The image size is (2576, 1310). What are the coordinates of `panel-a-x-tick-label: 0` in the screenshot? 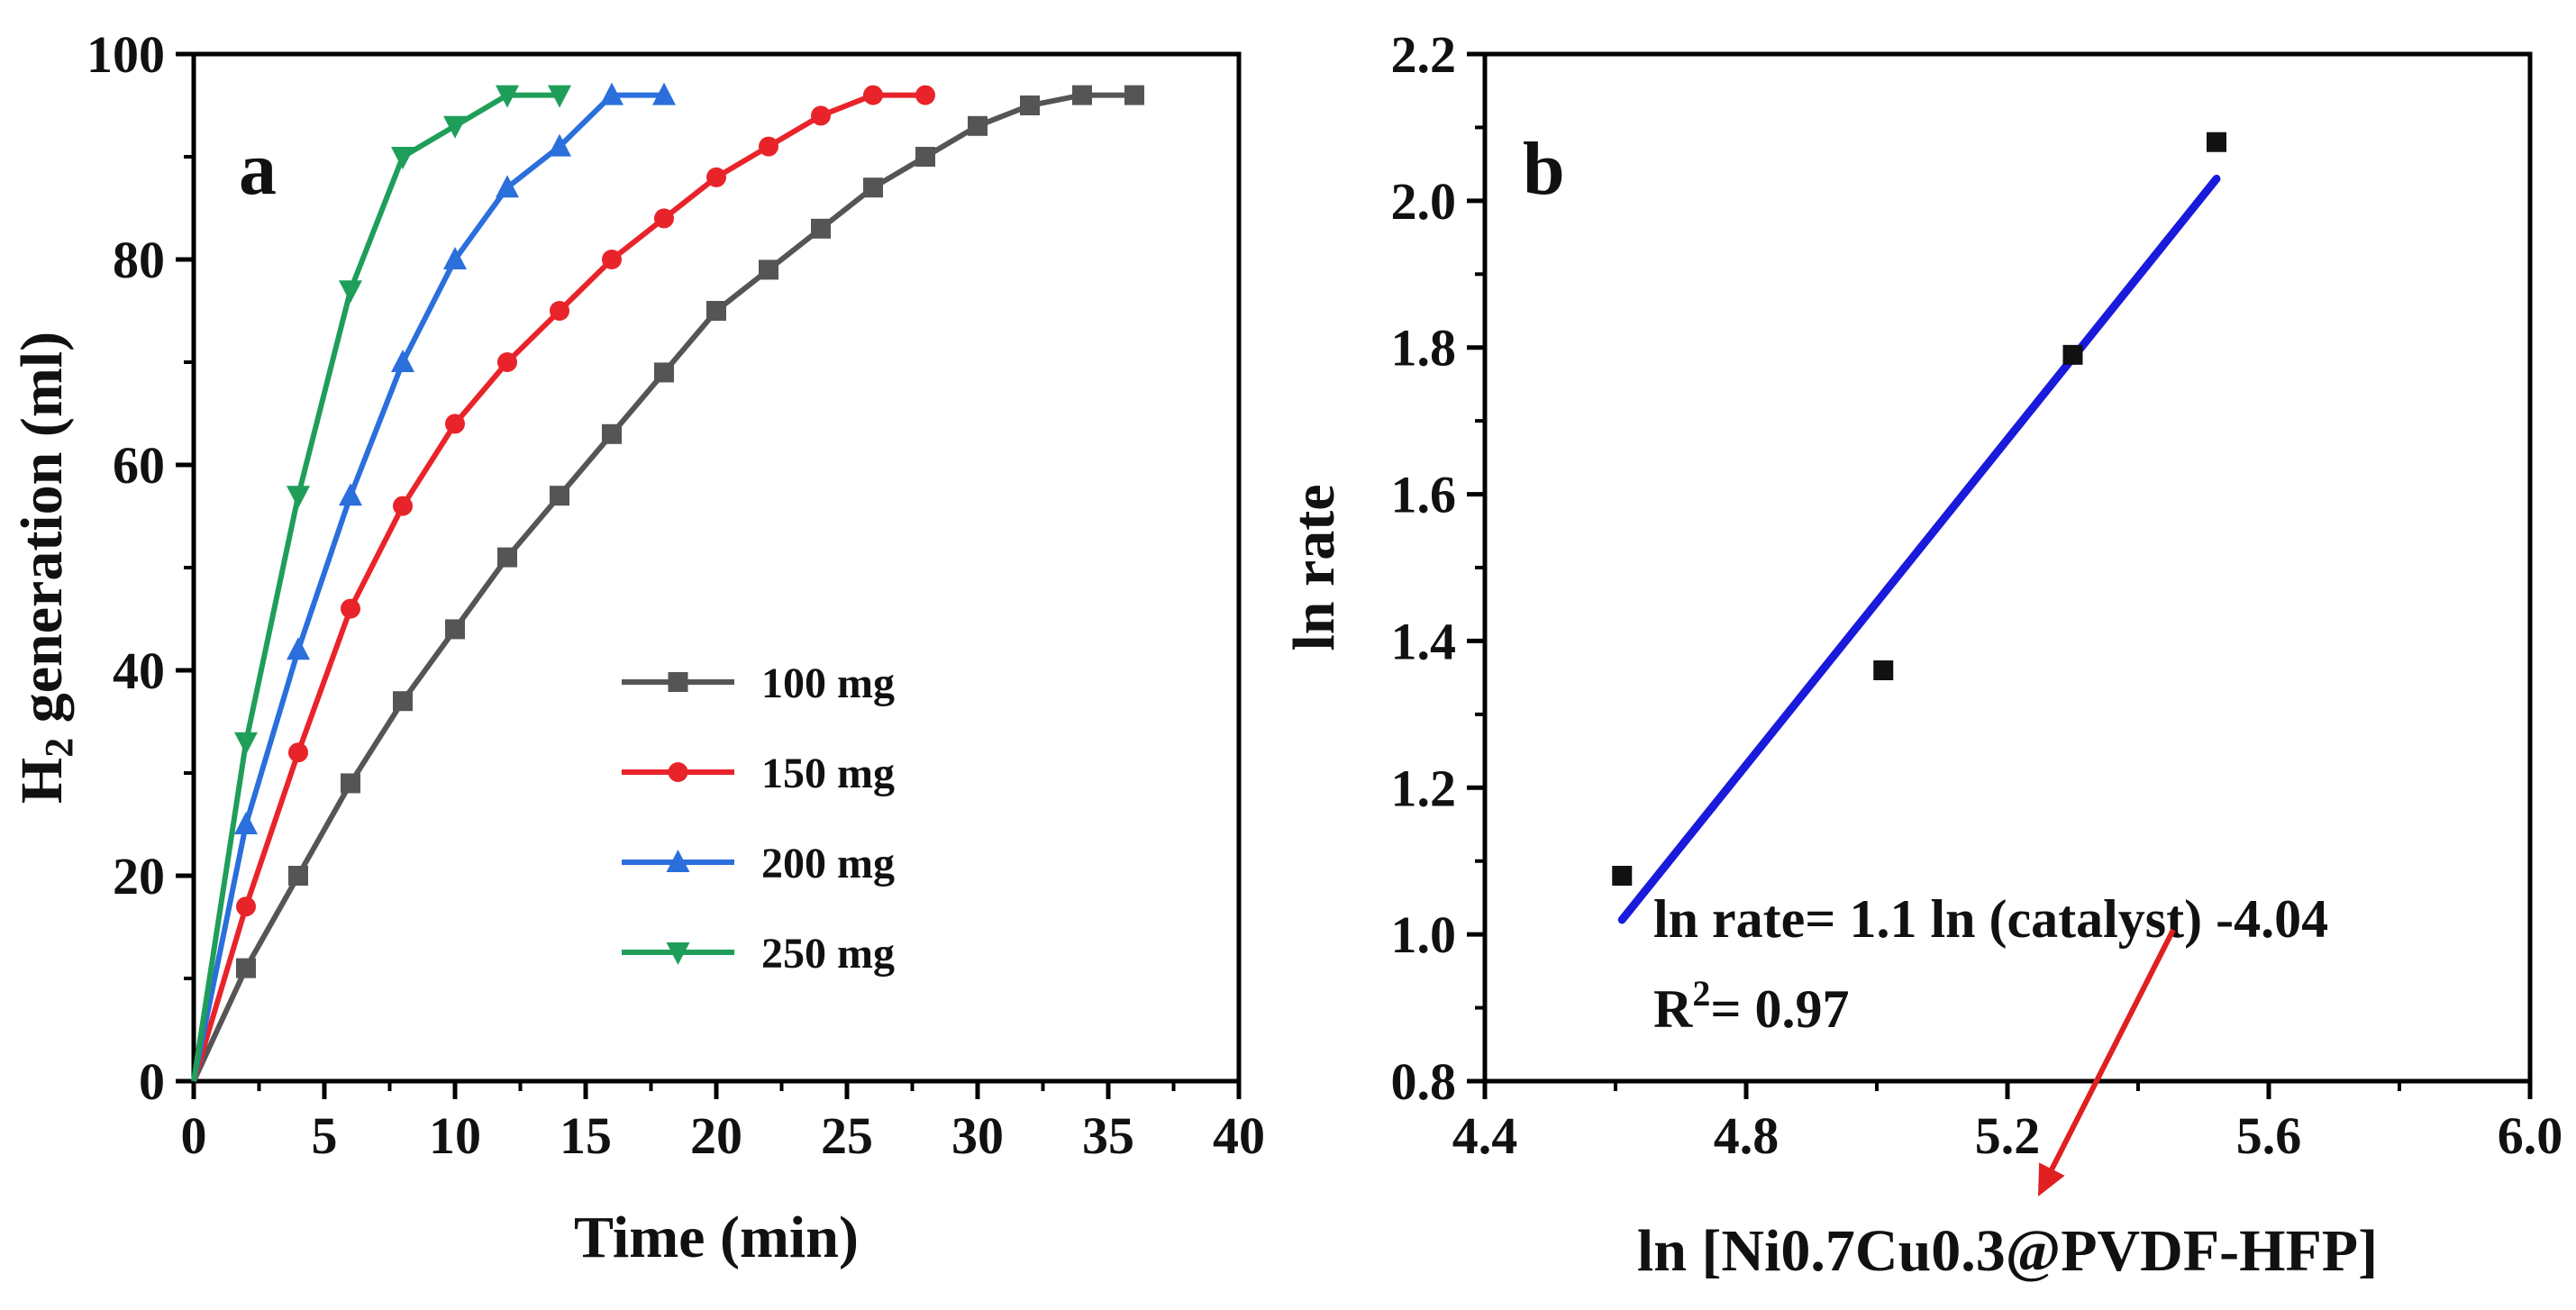 It's located at (194, 1135).